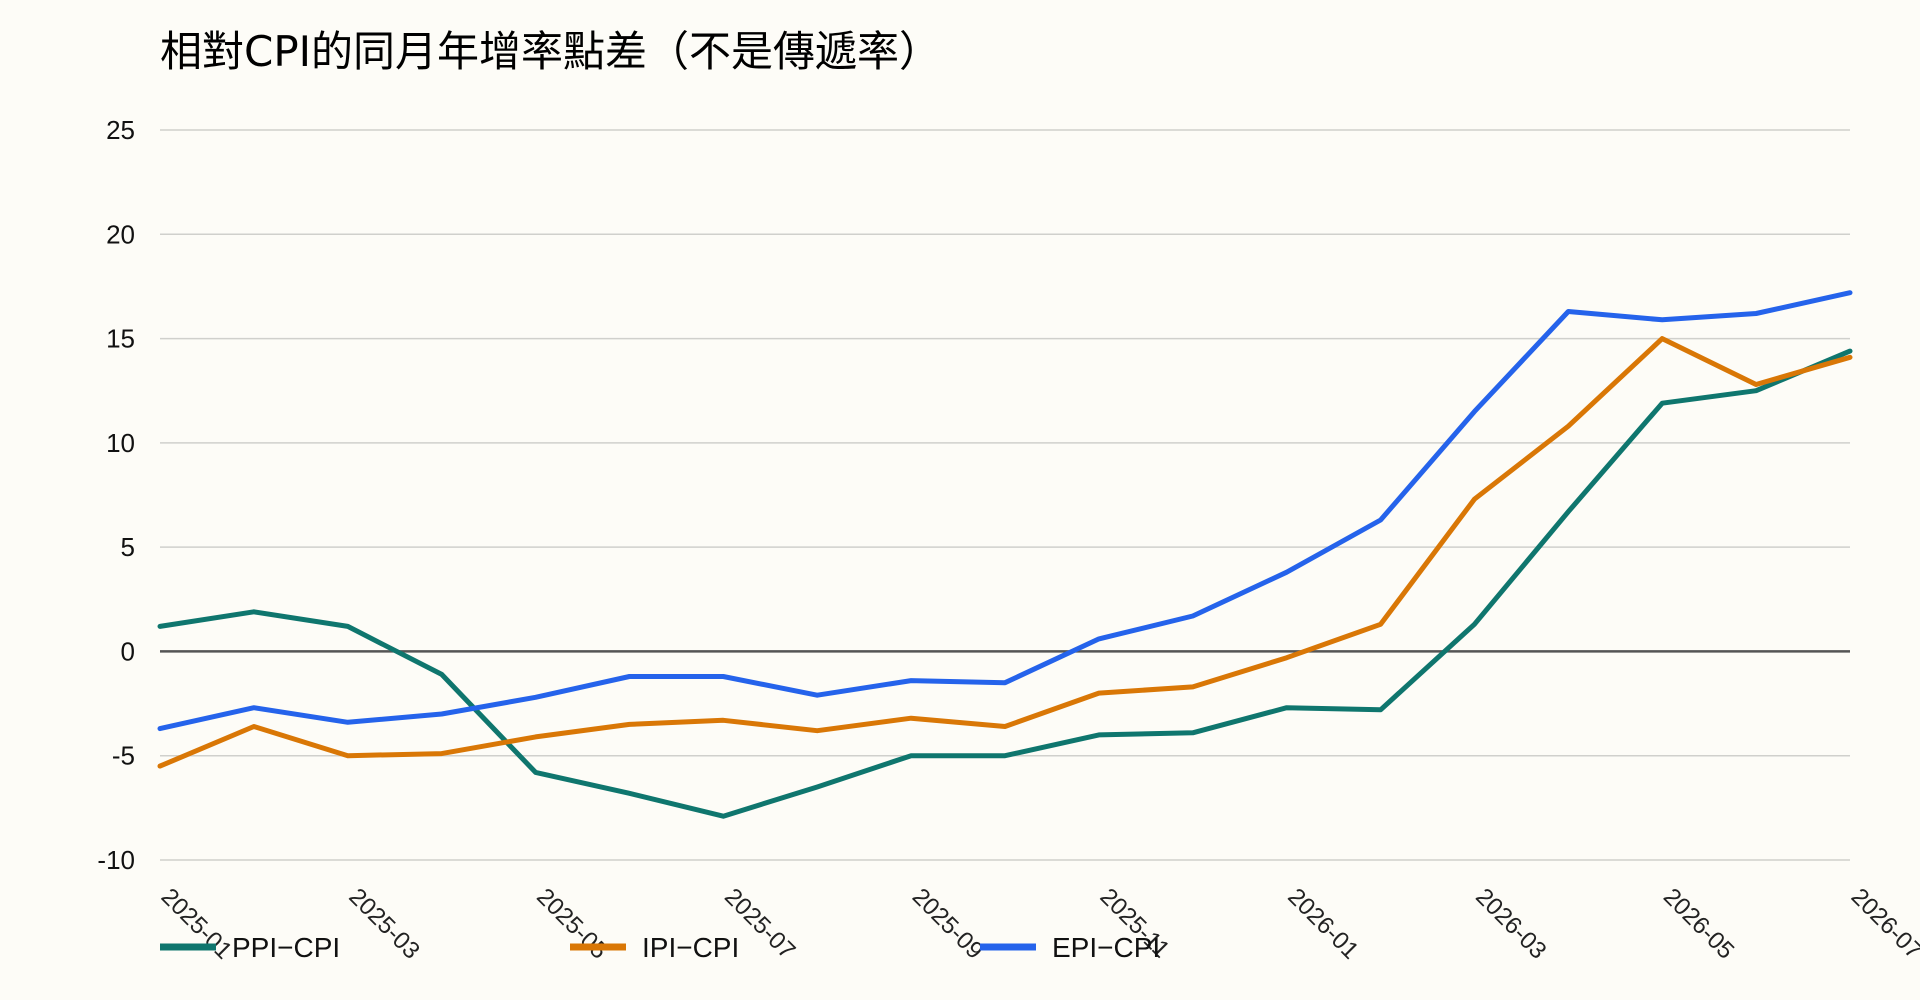  Describe the element at coordinates (1322, 923) in the screenshot. I see `x-tick-label: 2026-01` at that location.